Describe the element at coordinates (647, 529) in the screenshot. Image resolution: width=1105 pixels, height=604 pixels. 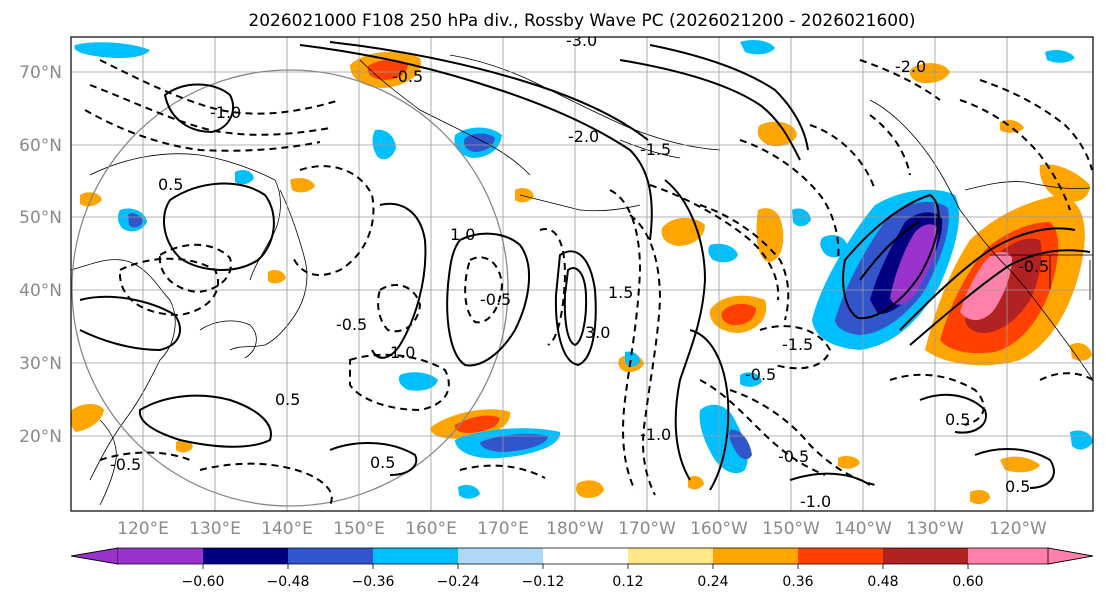
I see `lon-label: 170°W` at that location.